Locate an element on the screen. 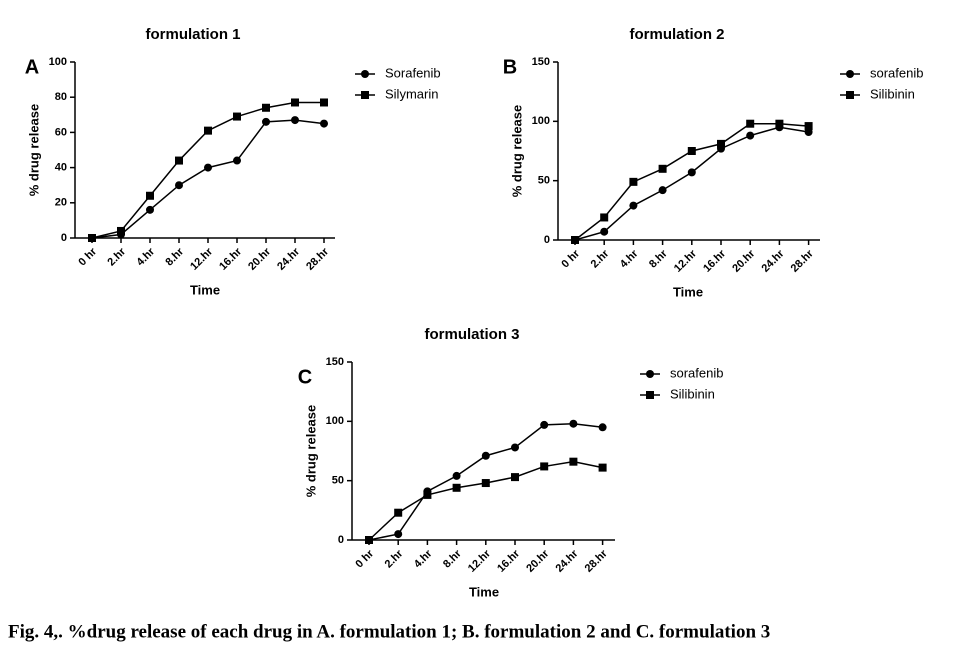 This screenshot has width=957, height=645. legend-label: Sorafenib is located at coordinates (413, 72).